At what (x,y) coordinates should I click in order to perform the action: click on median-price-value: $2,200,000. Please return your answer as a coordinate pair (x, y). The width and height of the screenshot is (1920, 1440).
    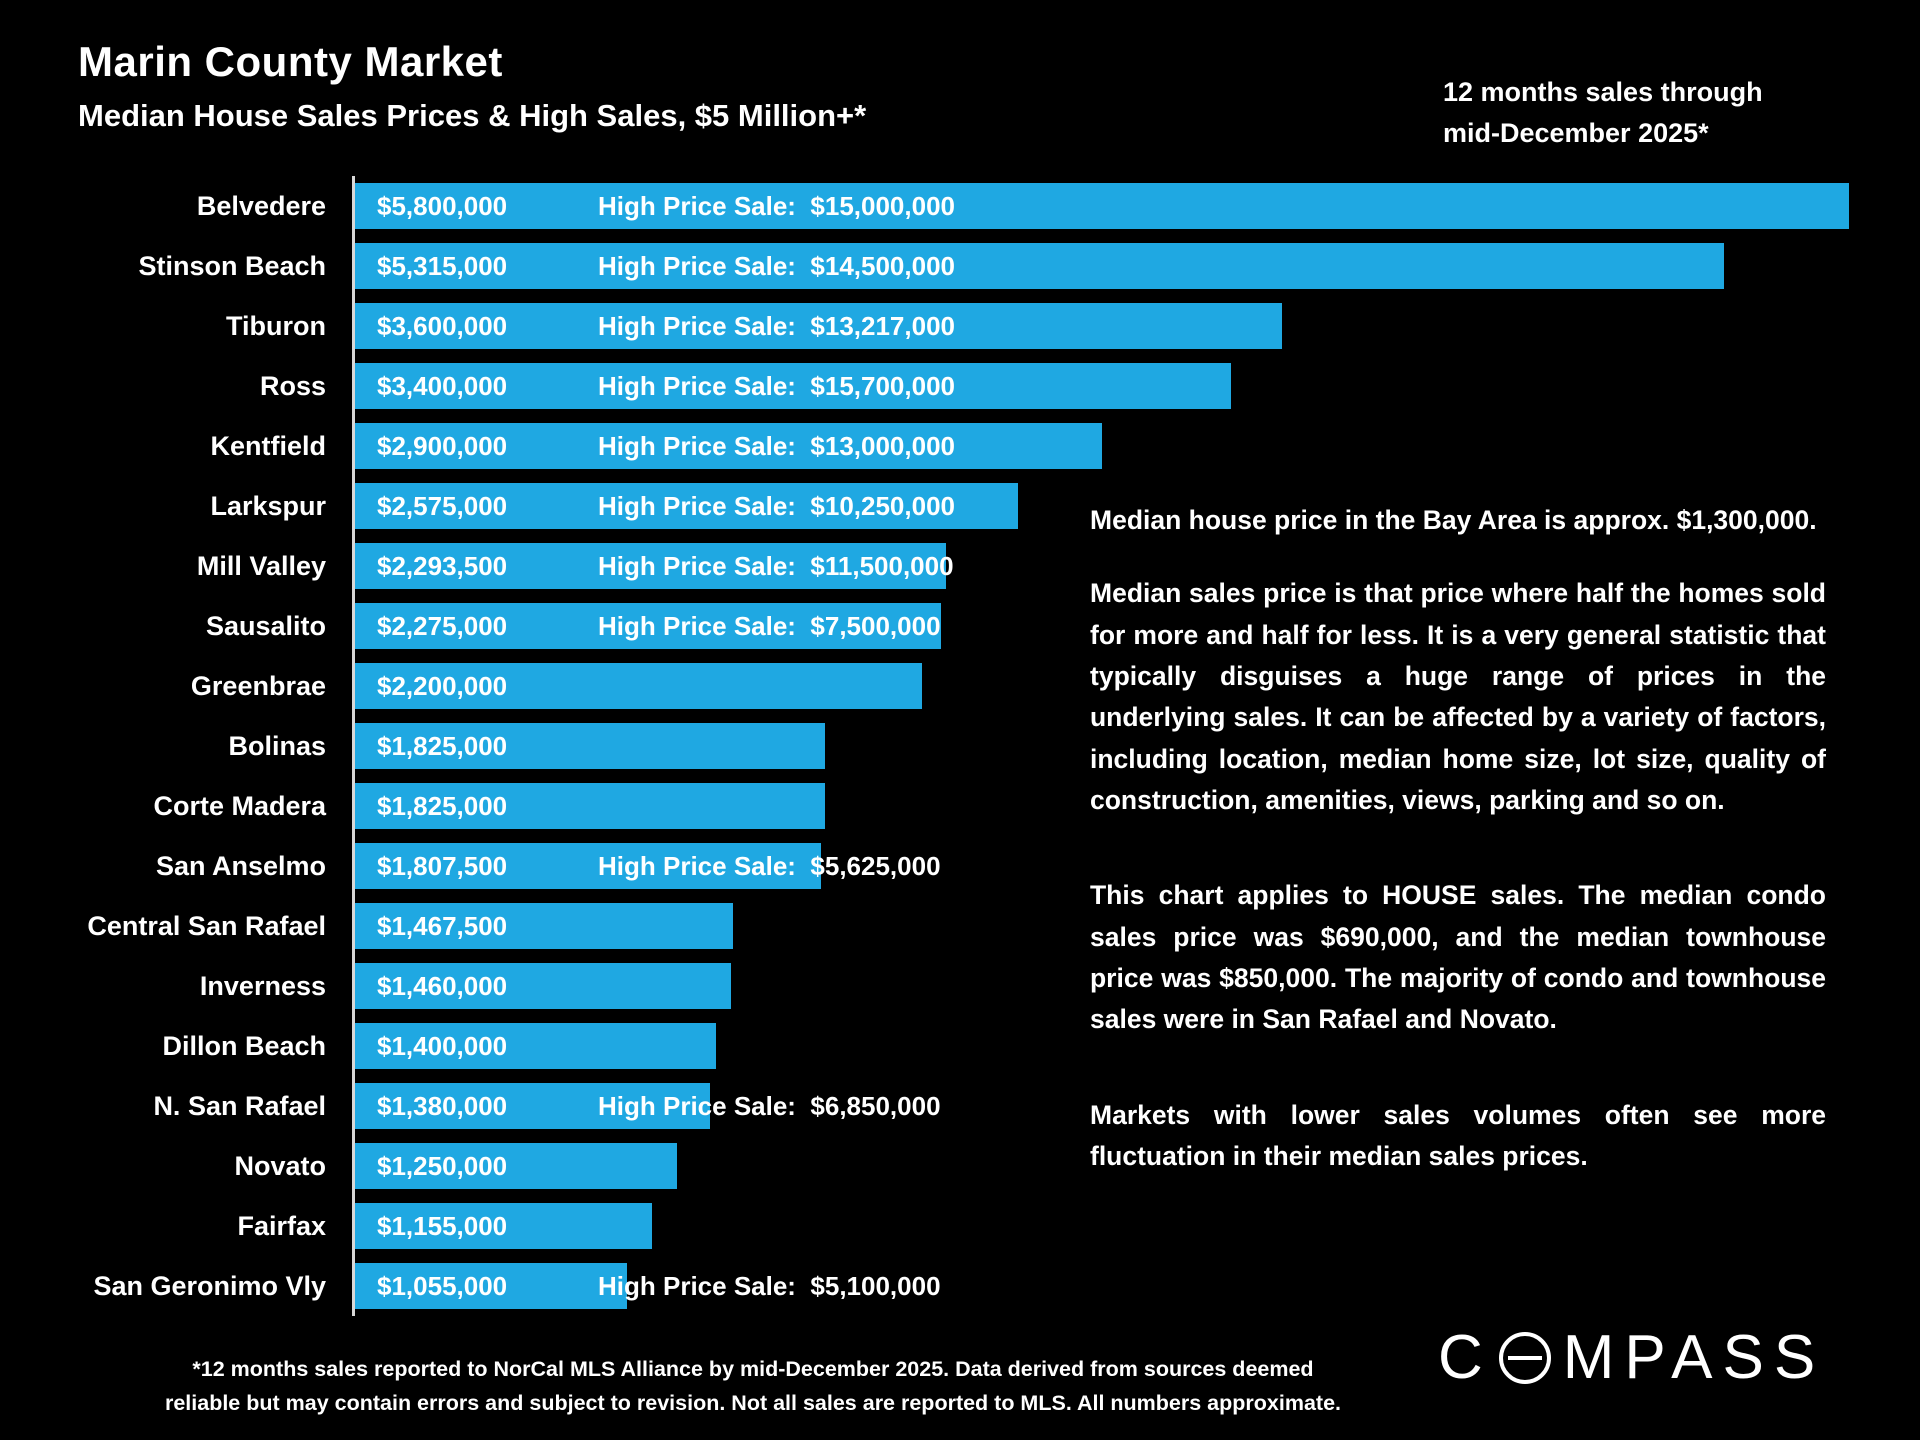
    Looking at the image, I should click on (442, 685).